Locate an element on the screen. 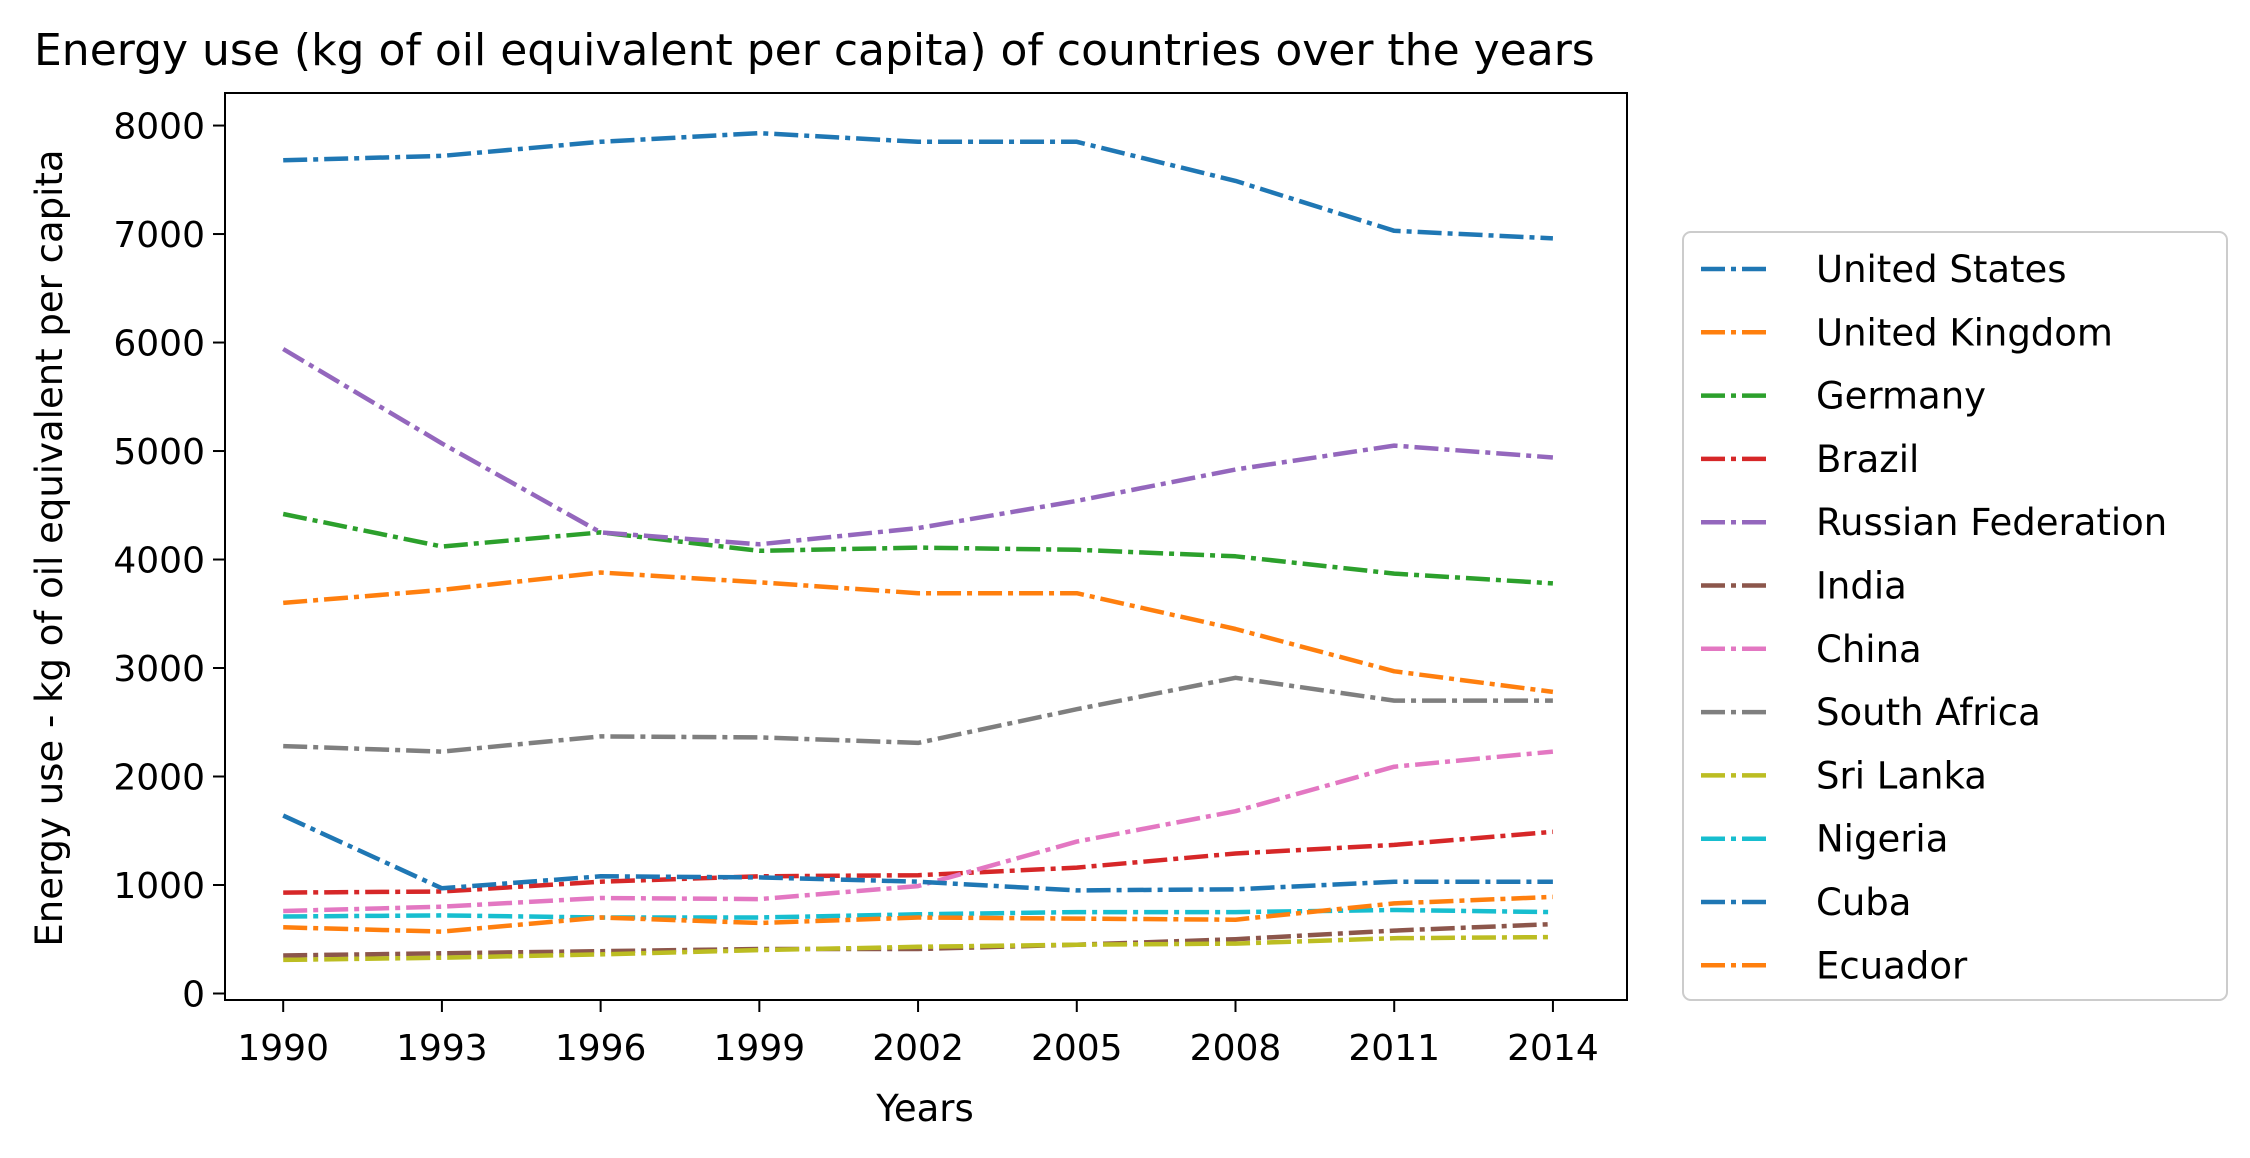 This screenshot has width=2250, height=1158. x-tick-label: 2014 is located at coordinates (1553, 1048).